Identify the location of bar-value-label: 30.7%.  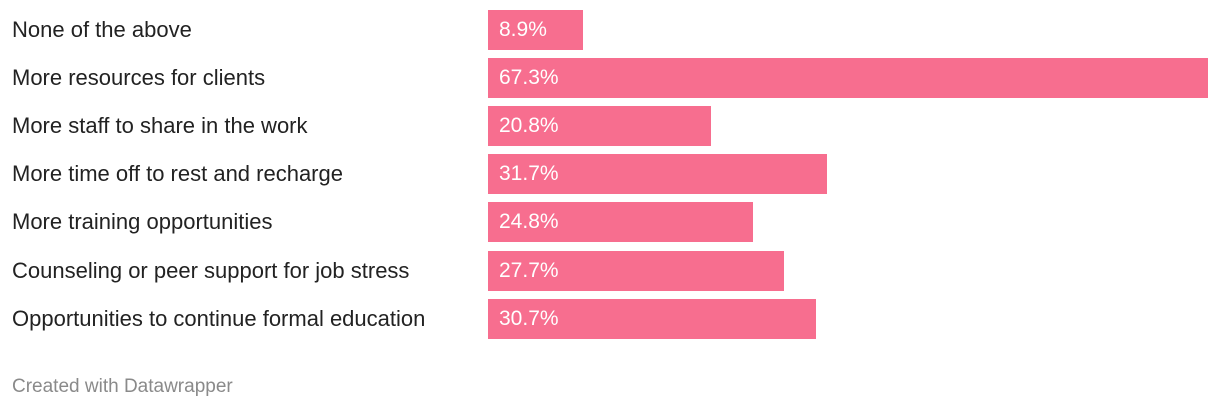
(529, 318).